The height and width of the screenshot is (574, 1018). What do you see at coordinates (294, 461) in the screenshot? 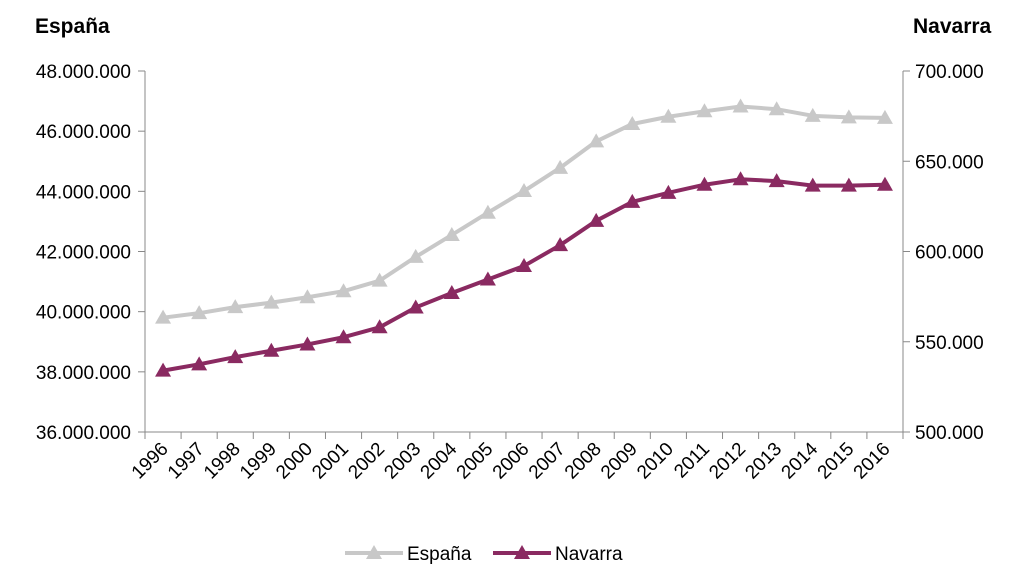
I see `x-tick-label: 2000` at bounding box center [294, 461].